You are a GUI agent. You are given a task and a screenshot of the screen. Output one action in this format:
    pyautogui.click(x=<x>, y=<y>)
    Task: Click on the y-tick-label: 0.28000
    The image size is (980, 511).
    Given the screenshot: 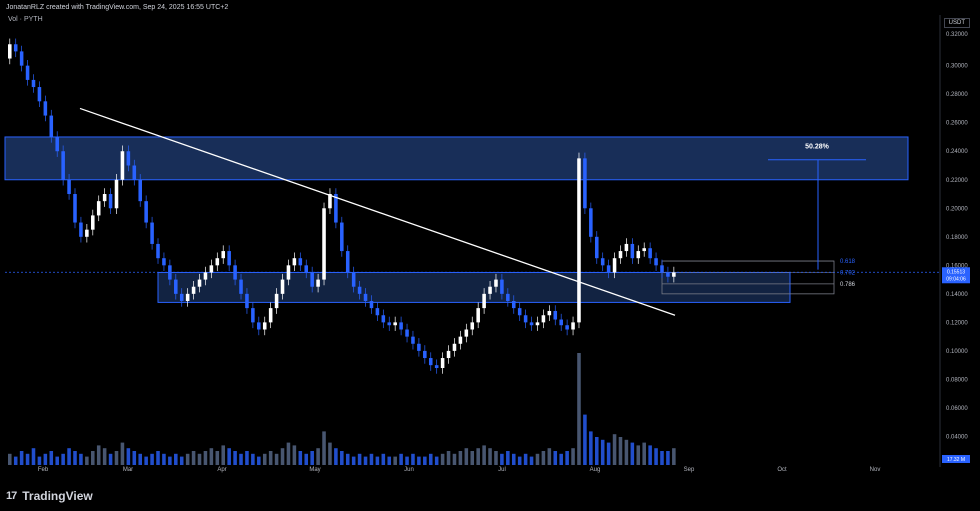 What is the action you would take?
    pyautogui.click(x=957, y=95)
    